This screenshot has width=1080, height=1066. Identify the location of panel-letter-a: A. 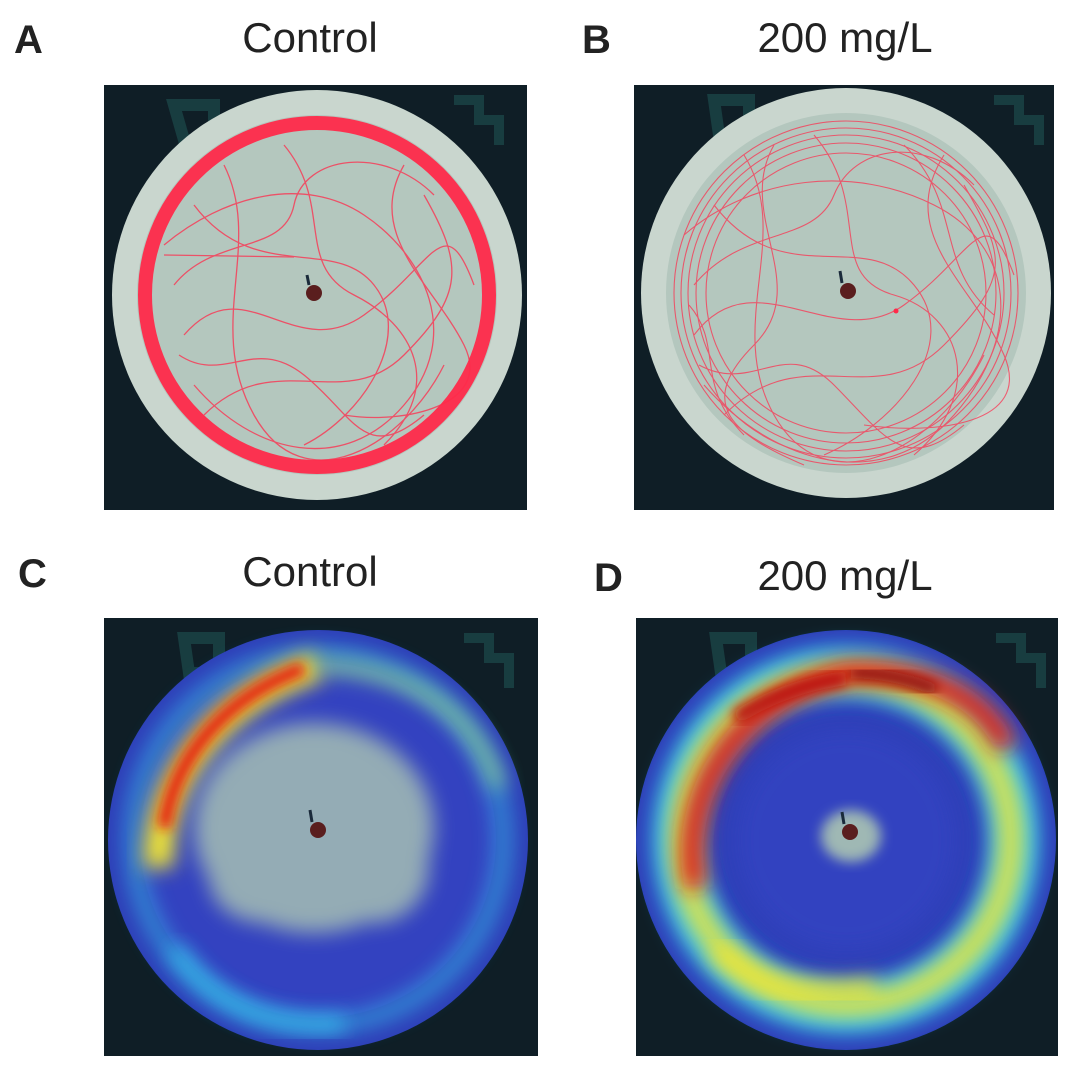
(28, 40).